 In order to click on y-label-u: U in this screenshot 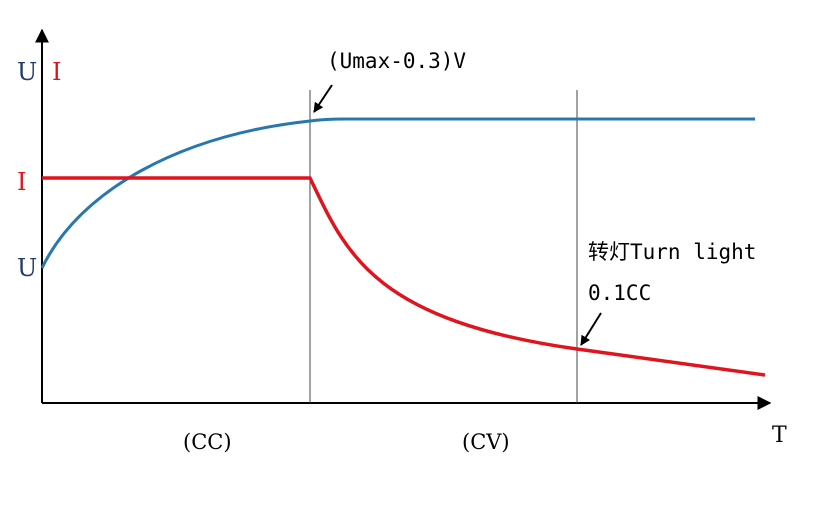, I will do `click(27, 72)`.